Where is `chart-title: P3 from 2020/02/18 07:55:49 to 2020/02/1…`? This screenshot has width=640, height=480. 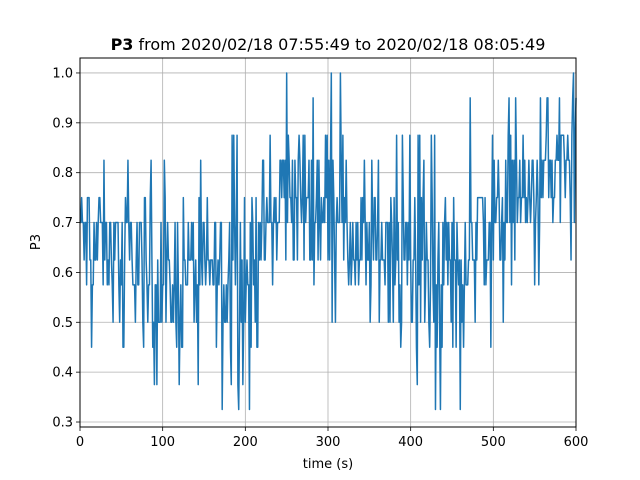
chart-title: P3 from 2020/02/18 07:55:49 to 2020/02/1… is located at coordinates (328, 44).